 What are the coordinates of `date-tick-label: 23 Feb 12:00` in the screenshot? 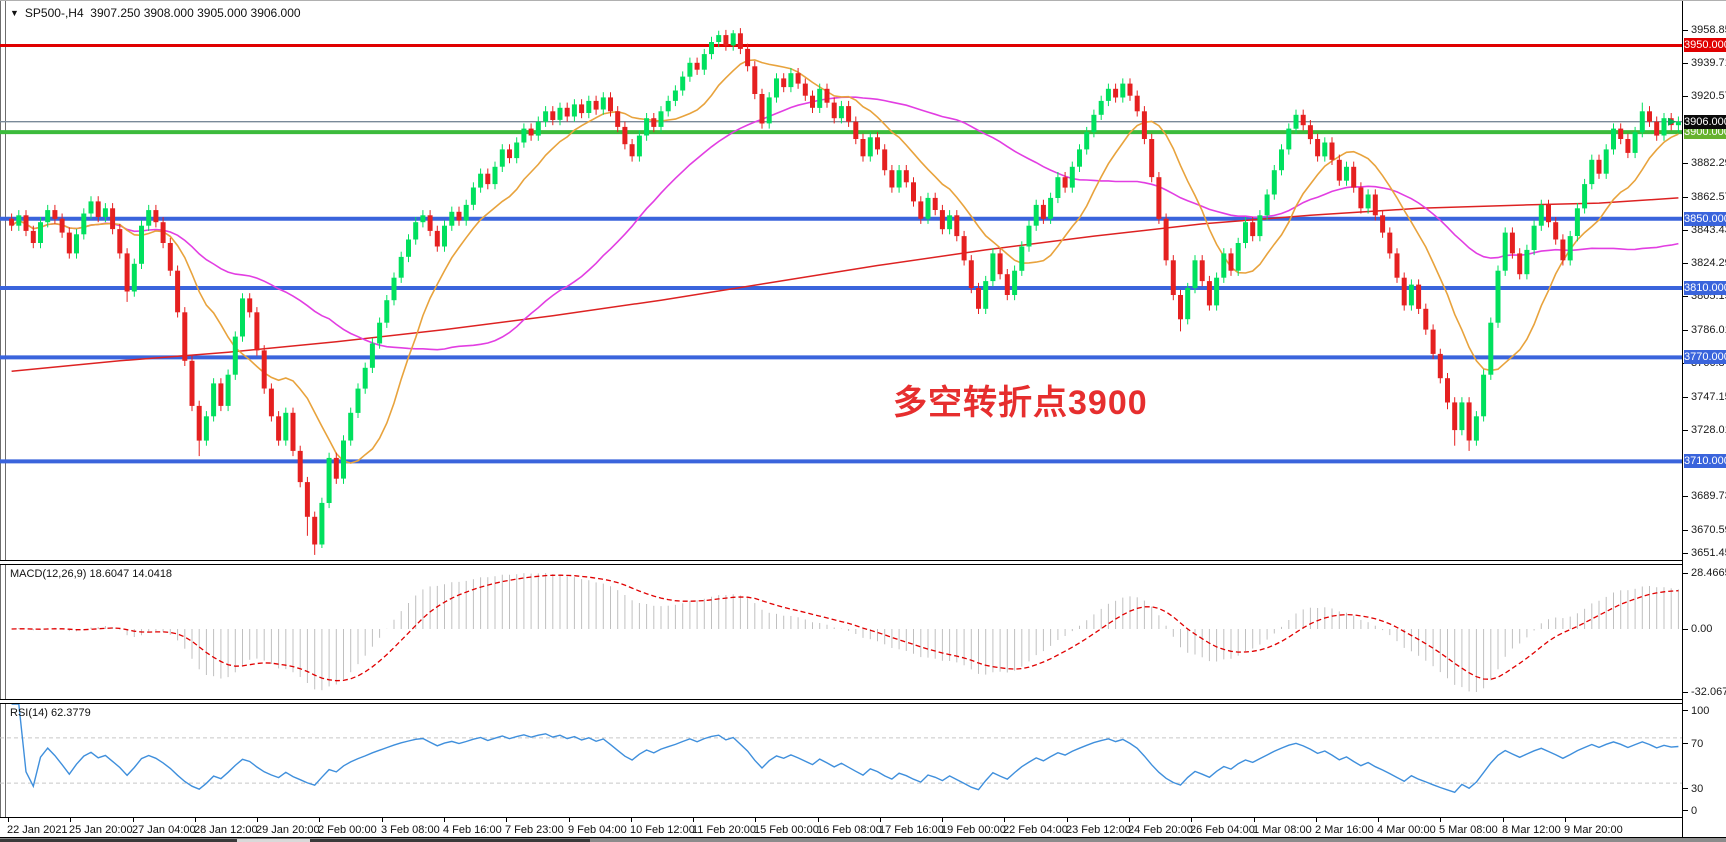 It's located at (1098, 830).